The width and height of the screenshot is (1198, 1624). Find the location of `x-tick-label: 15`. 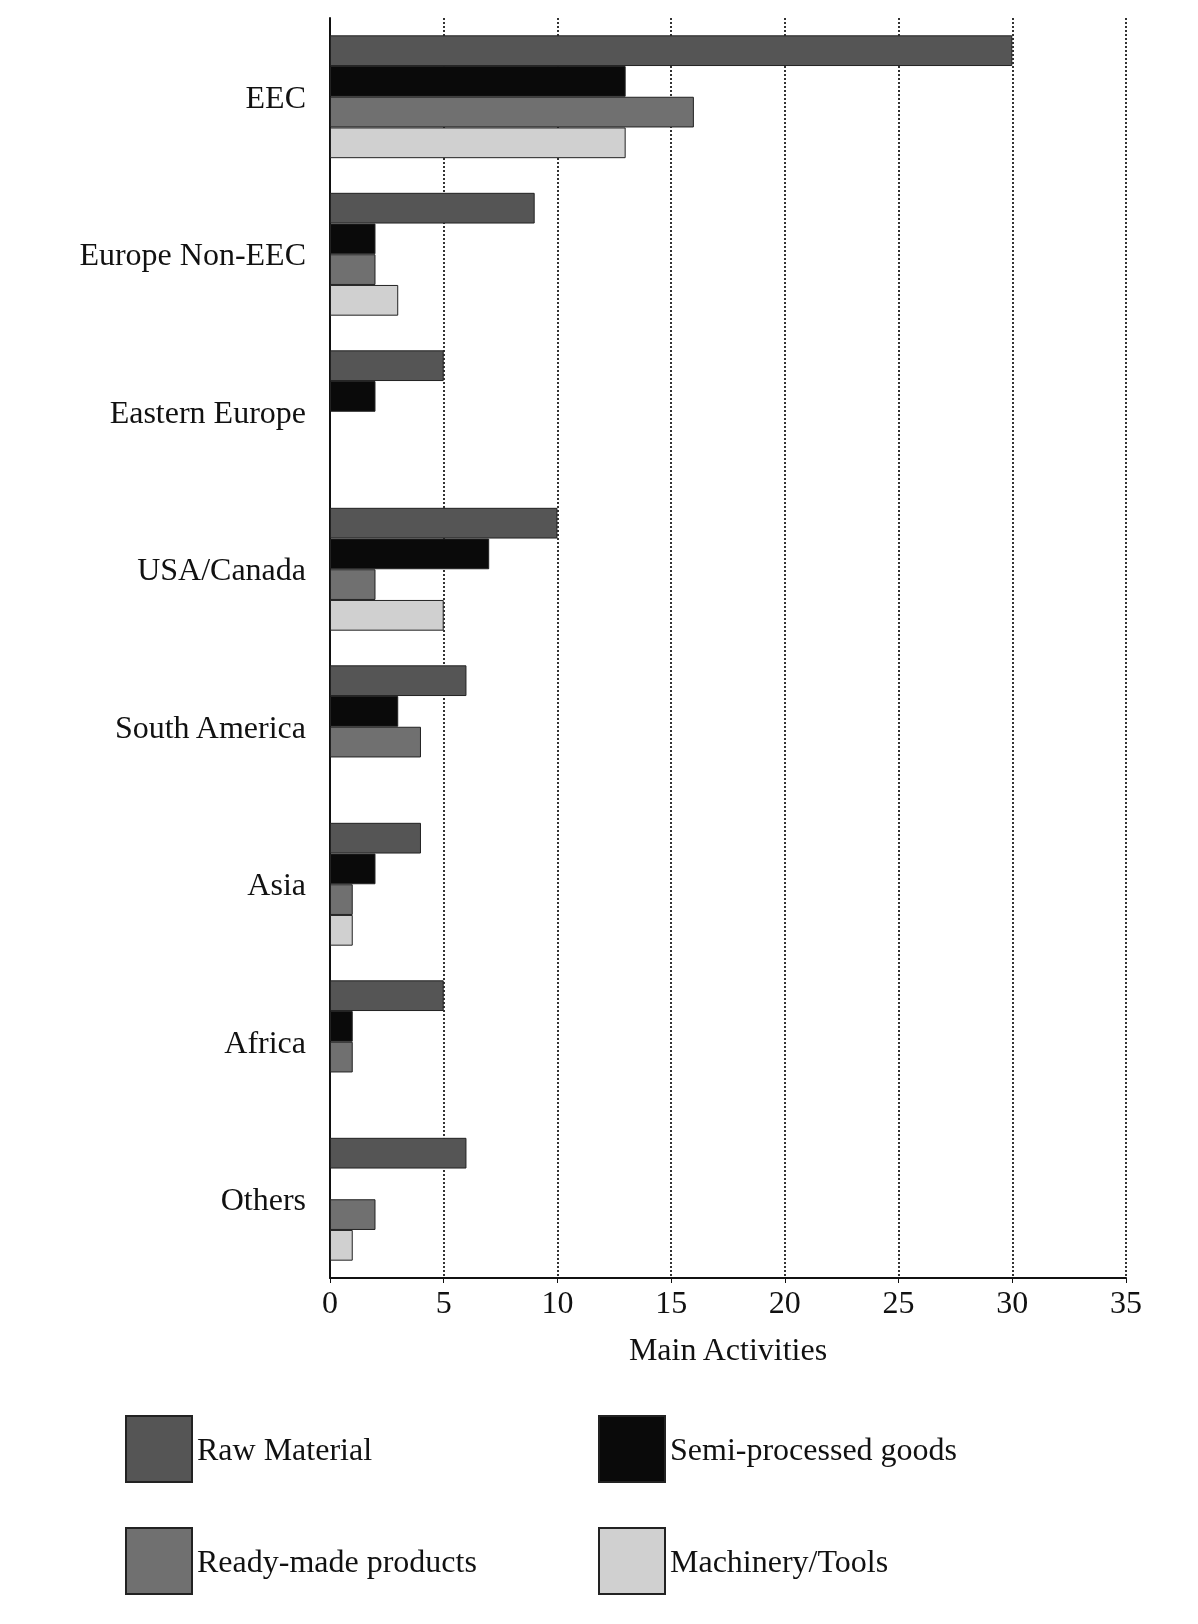

x-tick-label: 15 is located at coordinates (671, 1302).